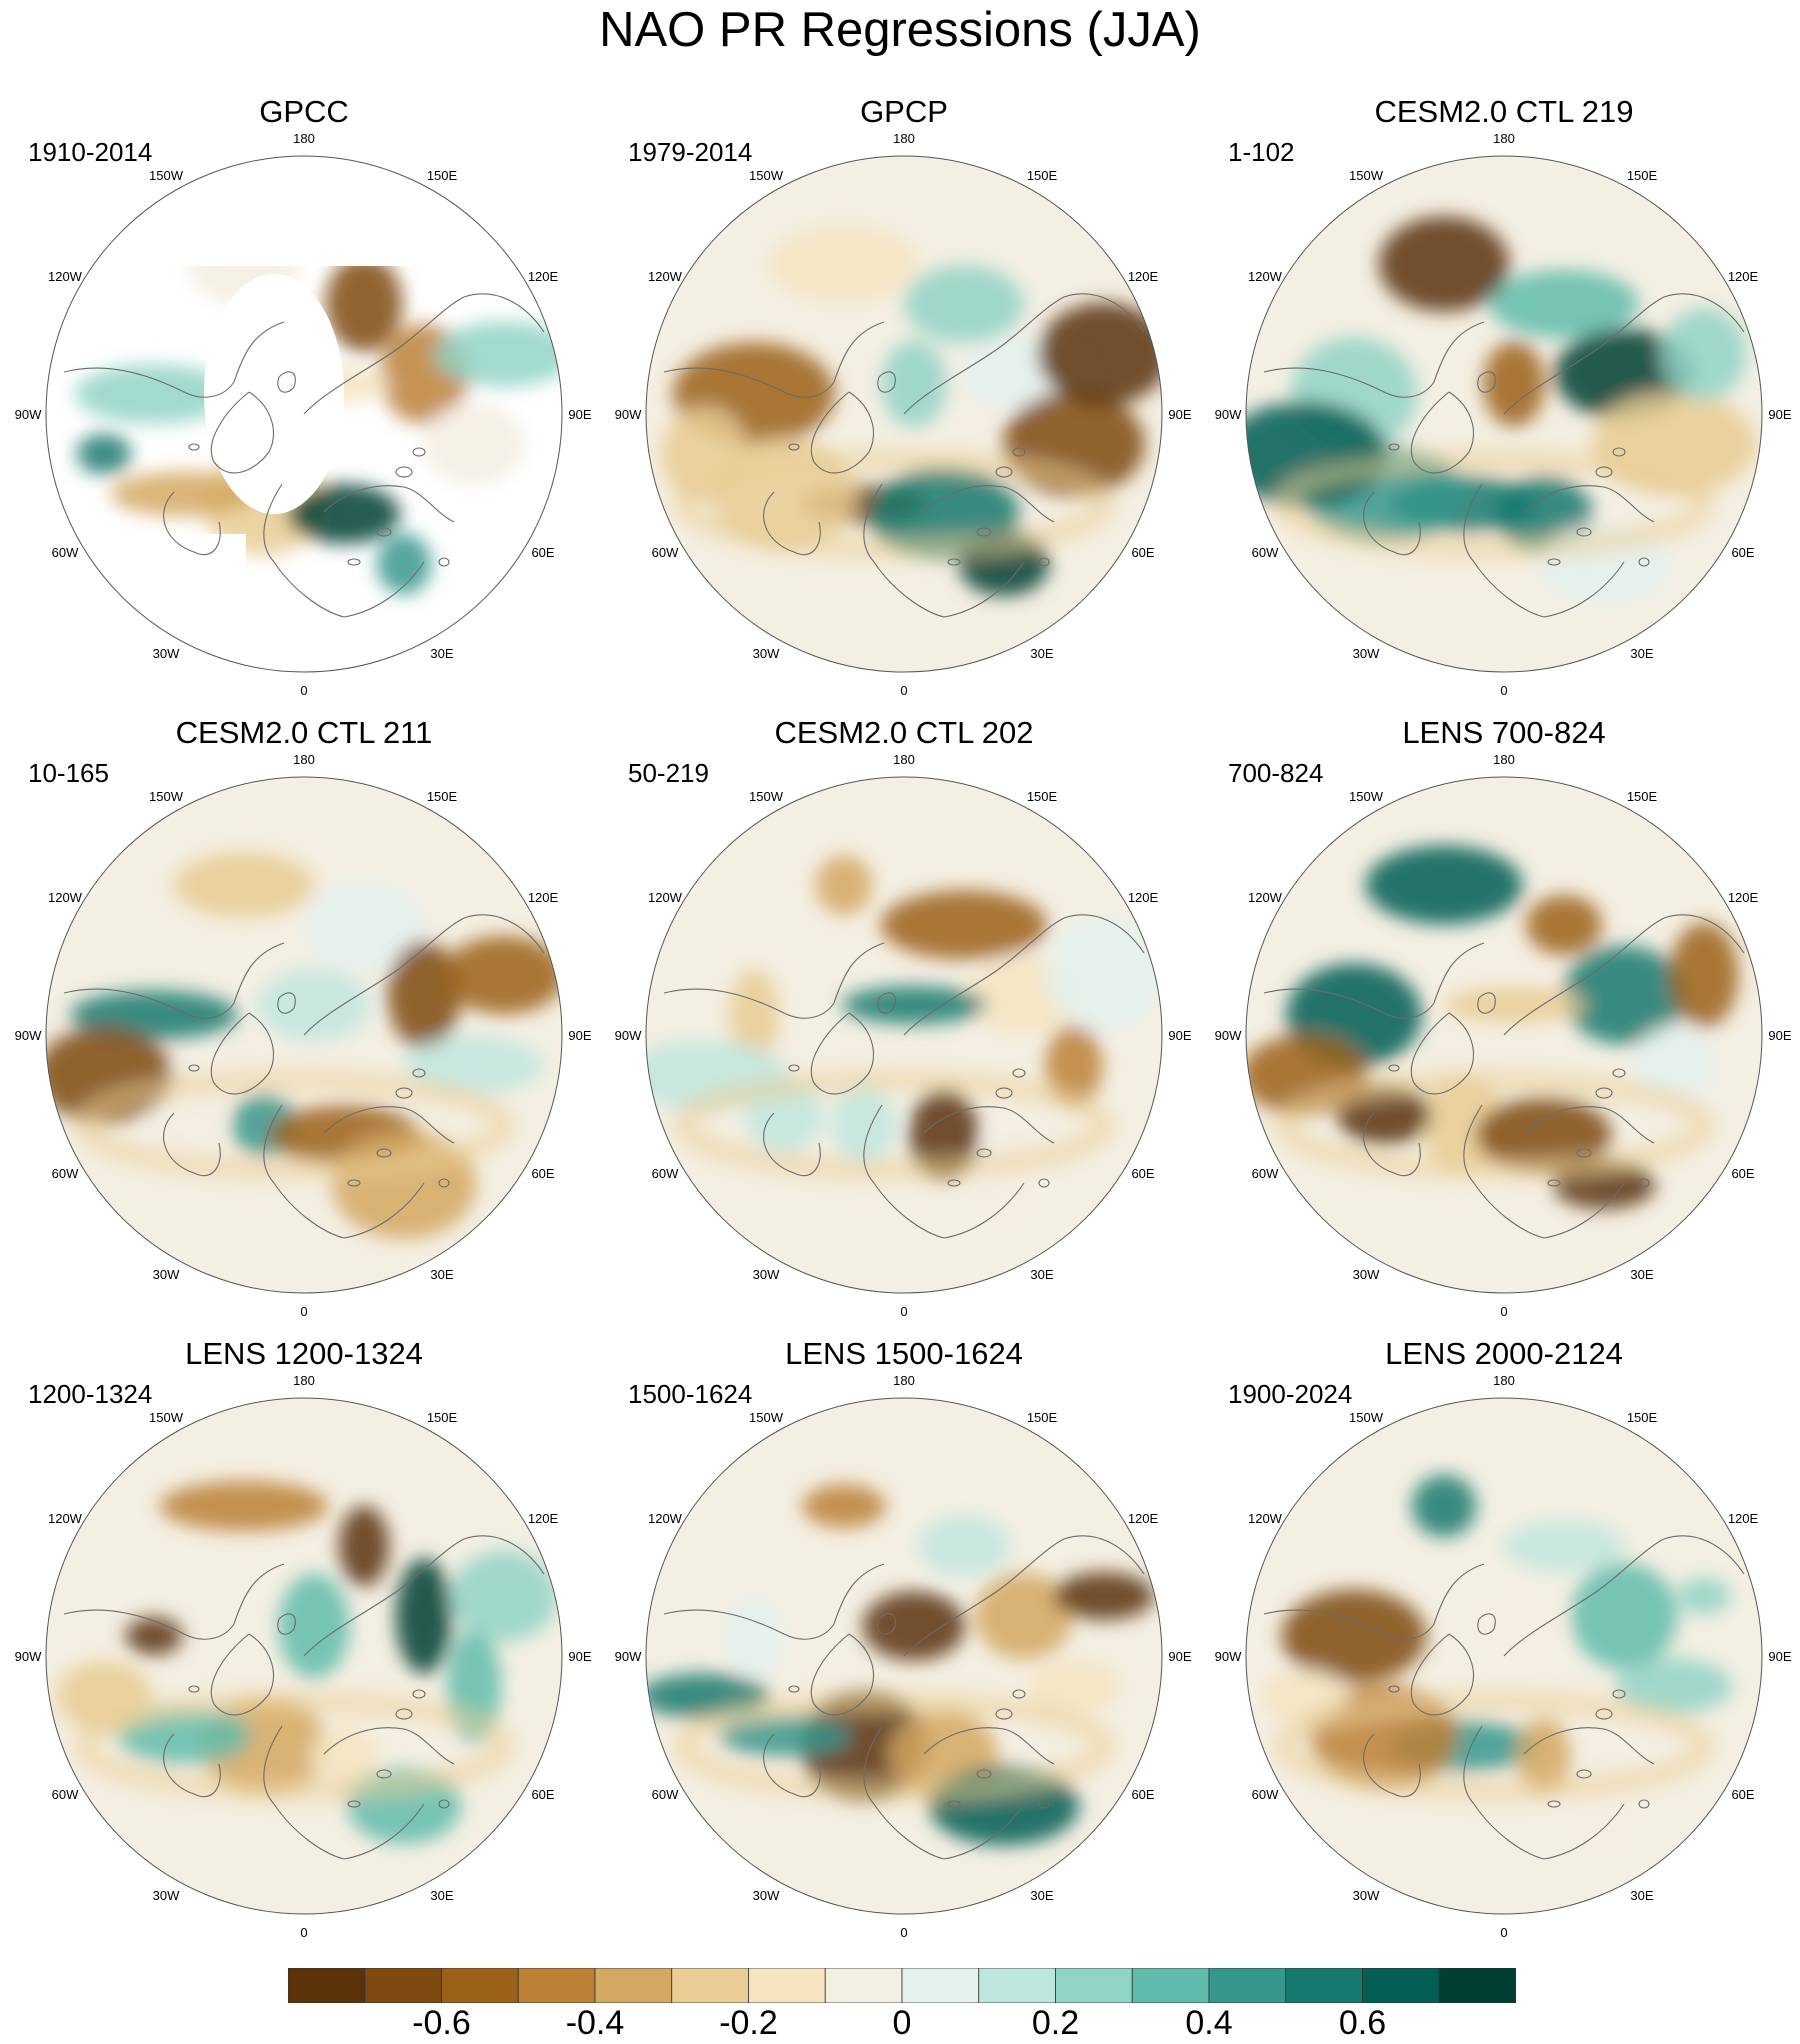 This screenshot has width=1800, height=2044. I want to click on longitude-label: 90W, so click(628, 414).